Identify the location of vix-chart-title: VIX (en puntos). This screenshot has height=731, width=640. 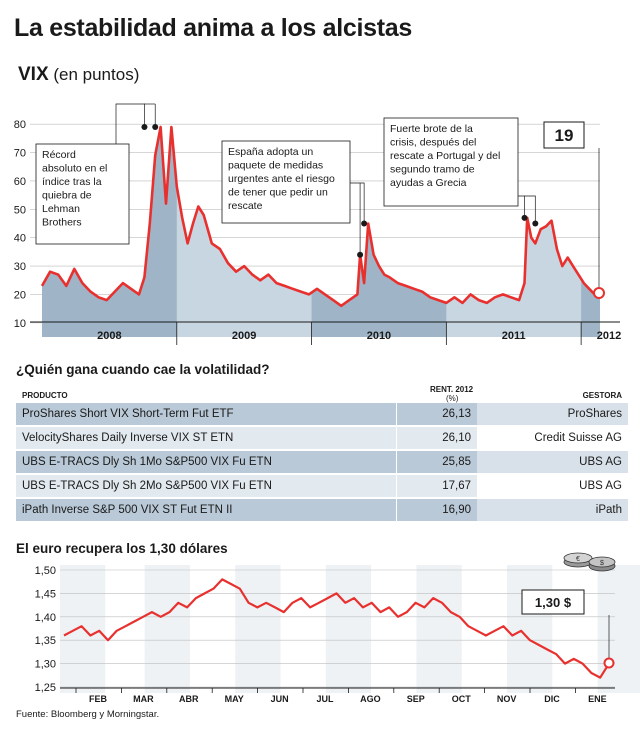
(78, 75).